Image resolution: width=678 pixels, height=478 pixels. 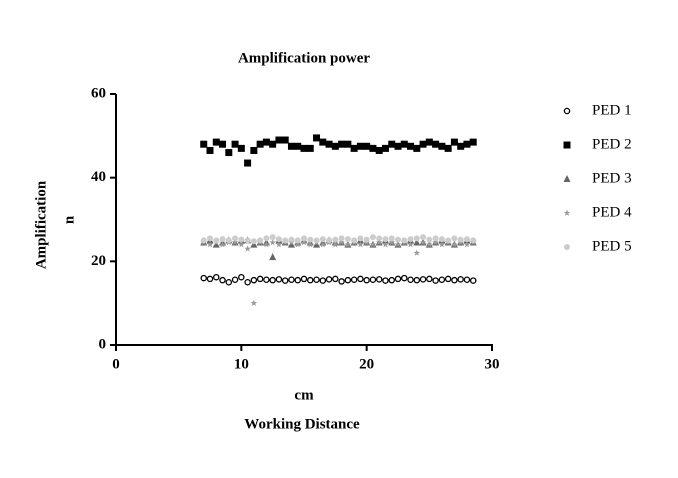 What do you see at coordinates (612, 144) in the screenshot?
I see `legend-label: PED 2` at bounding box center [612, 144].